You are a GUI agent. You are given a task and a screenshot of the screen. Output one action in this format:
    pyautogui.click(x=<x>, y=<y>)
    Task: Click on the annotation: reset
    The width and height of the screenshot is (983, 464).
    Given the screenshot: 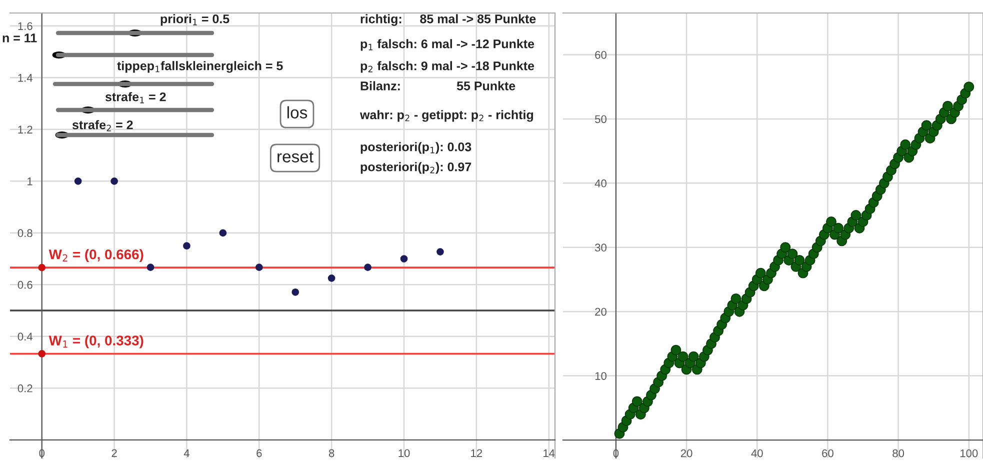 What is the action you would take?
    pyautogui.click(x=296, y=157)
    